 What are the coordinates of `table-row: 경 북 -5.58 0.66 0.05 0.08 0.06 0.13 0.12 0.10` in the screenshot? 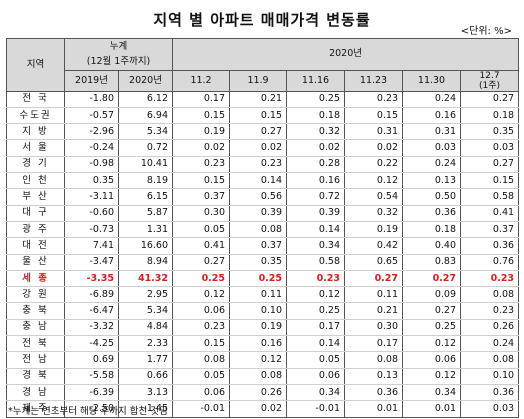 It's located at (263, 376).